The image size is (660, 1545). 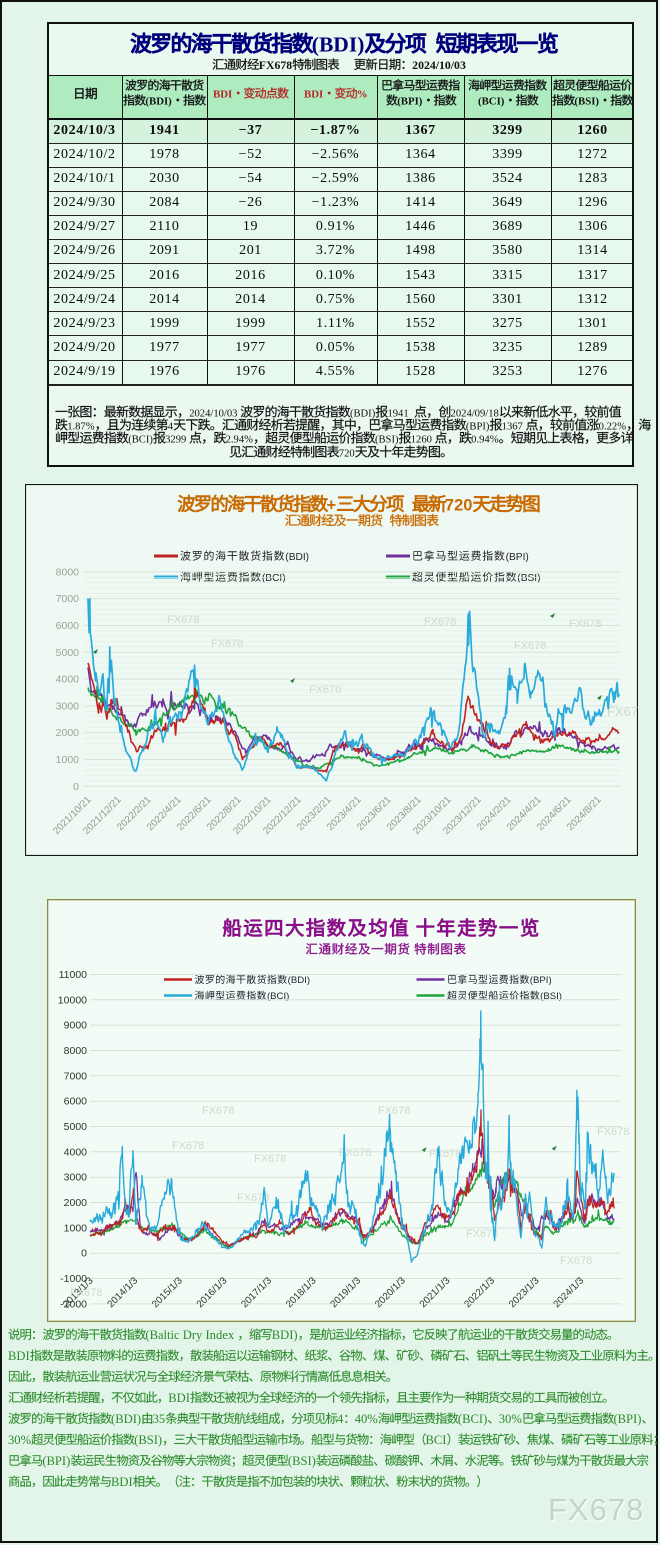 I want to click on svg-text: 1.87%, so click(x=81, y=426).